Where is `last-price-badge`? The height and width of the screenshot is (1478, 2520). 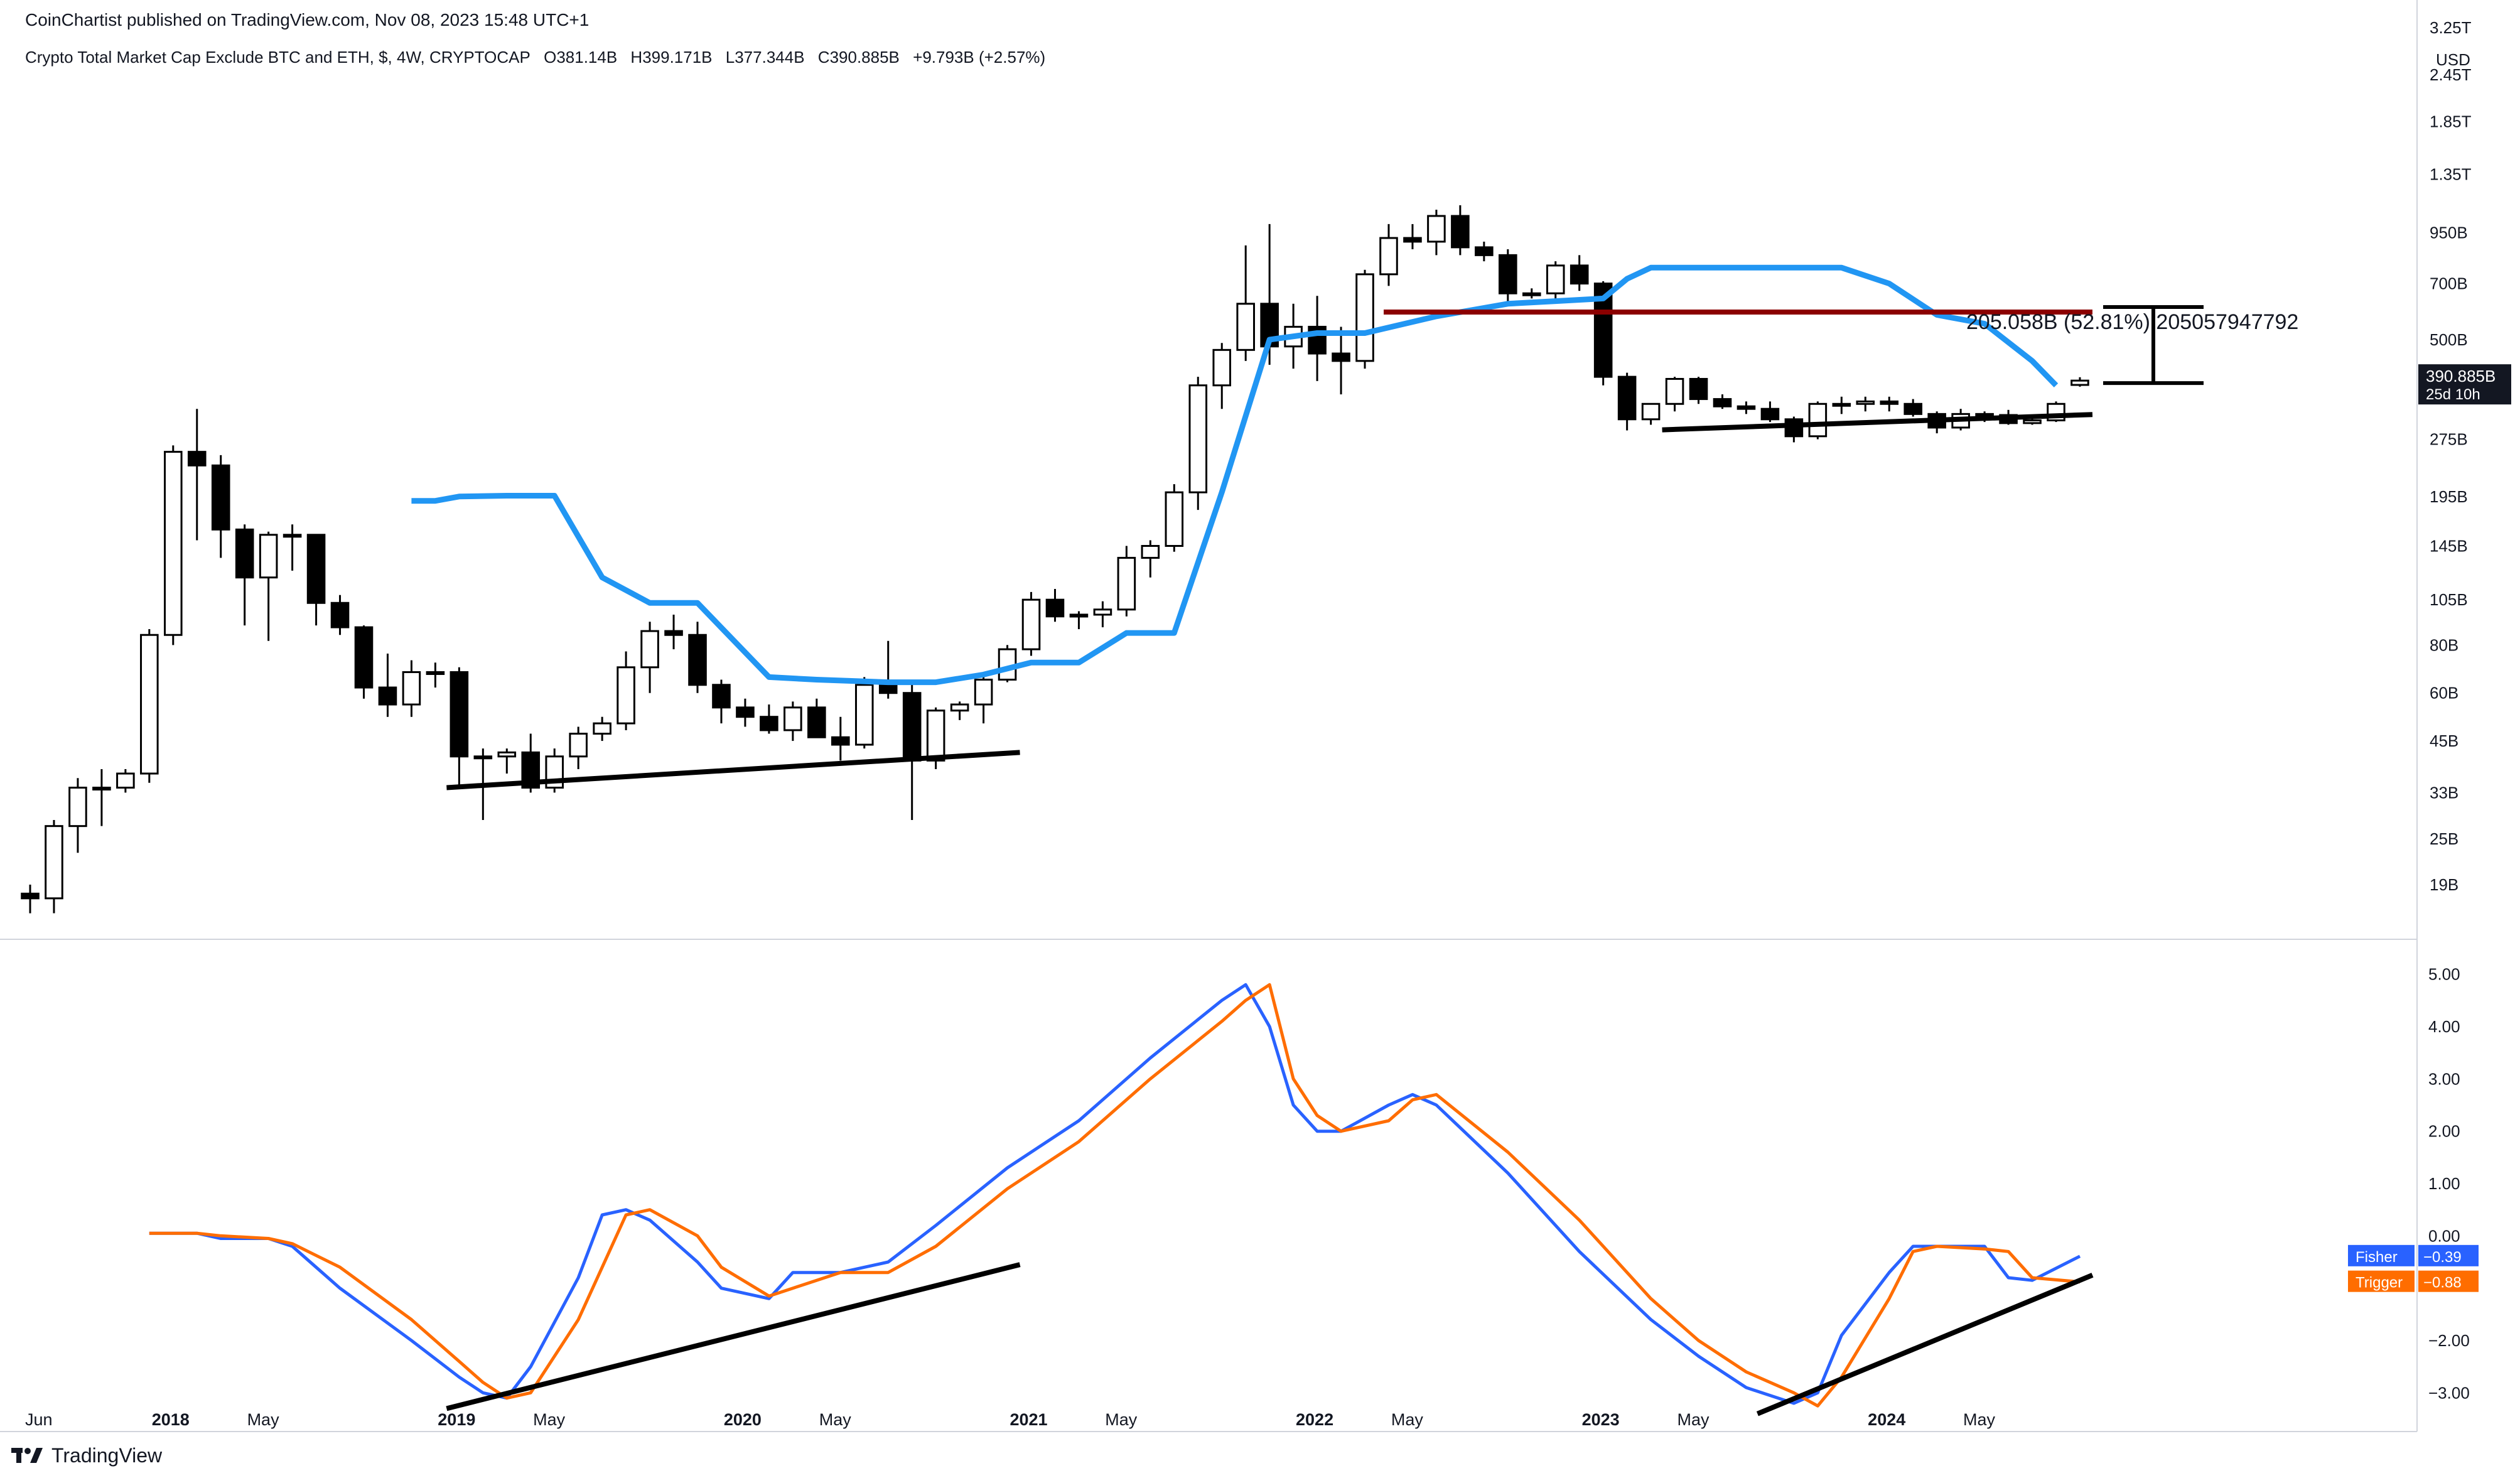 last-price-badge is located at coordinates (2464, 384).